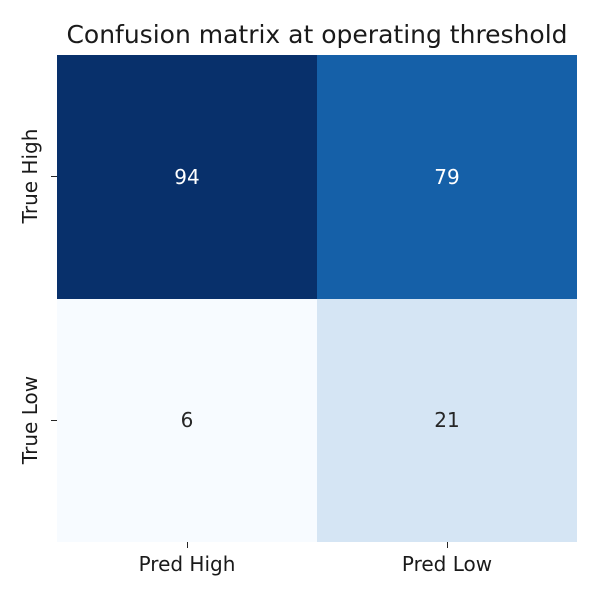  What do you see at coordinates (187, 564) in the screenshot?
I see `x-axis-tick-label-pred-high: Pred High` at bounding box center [187, 564].